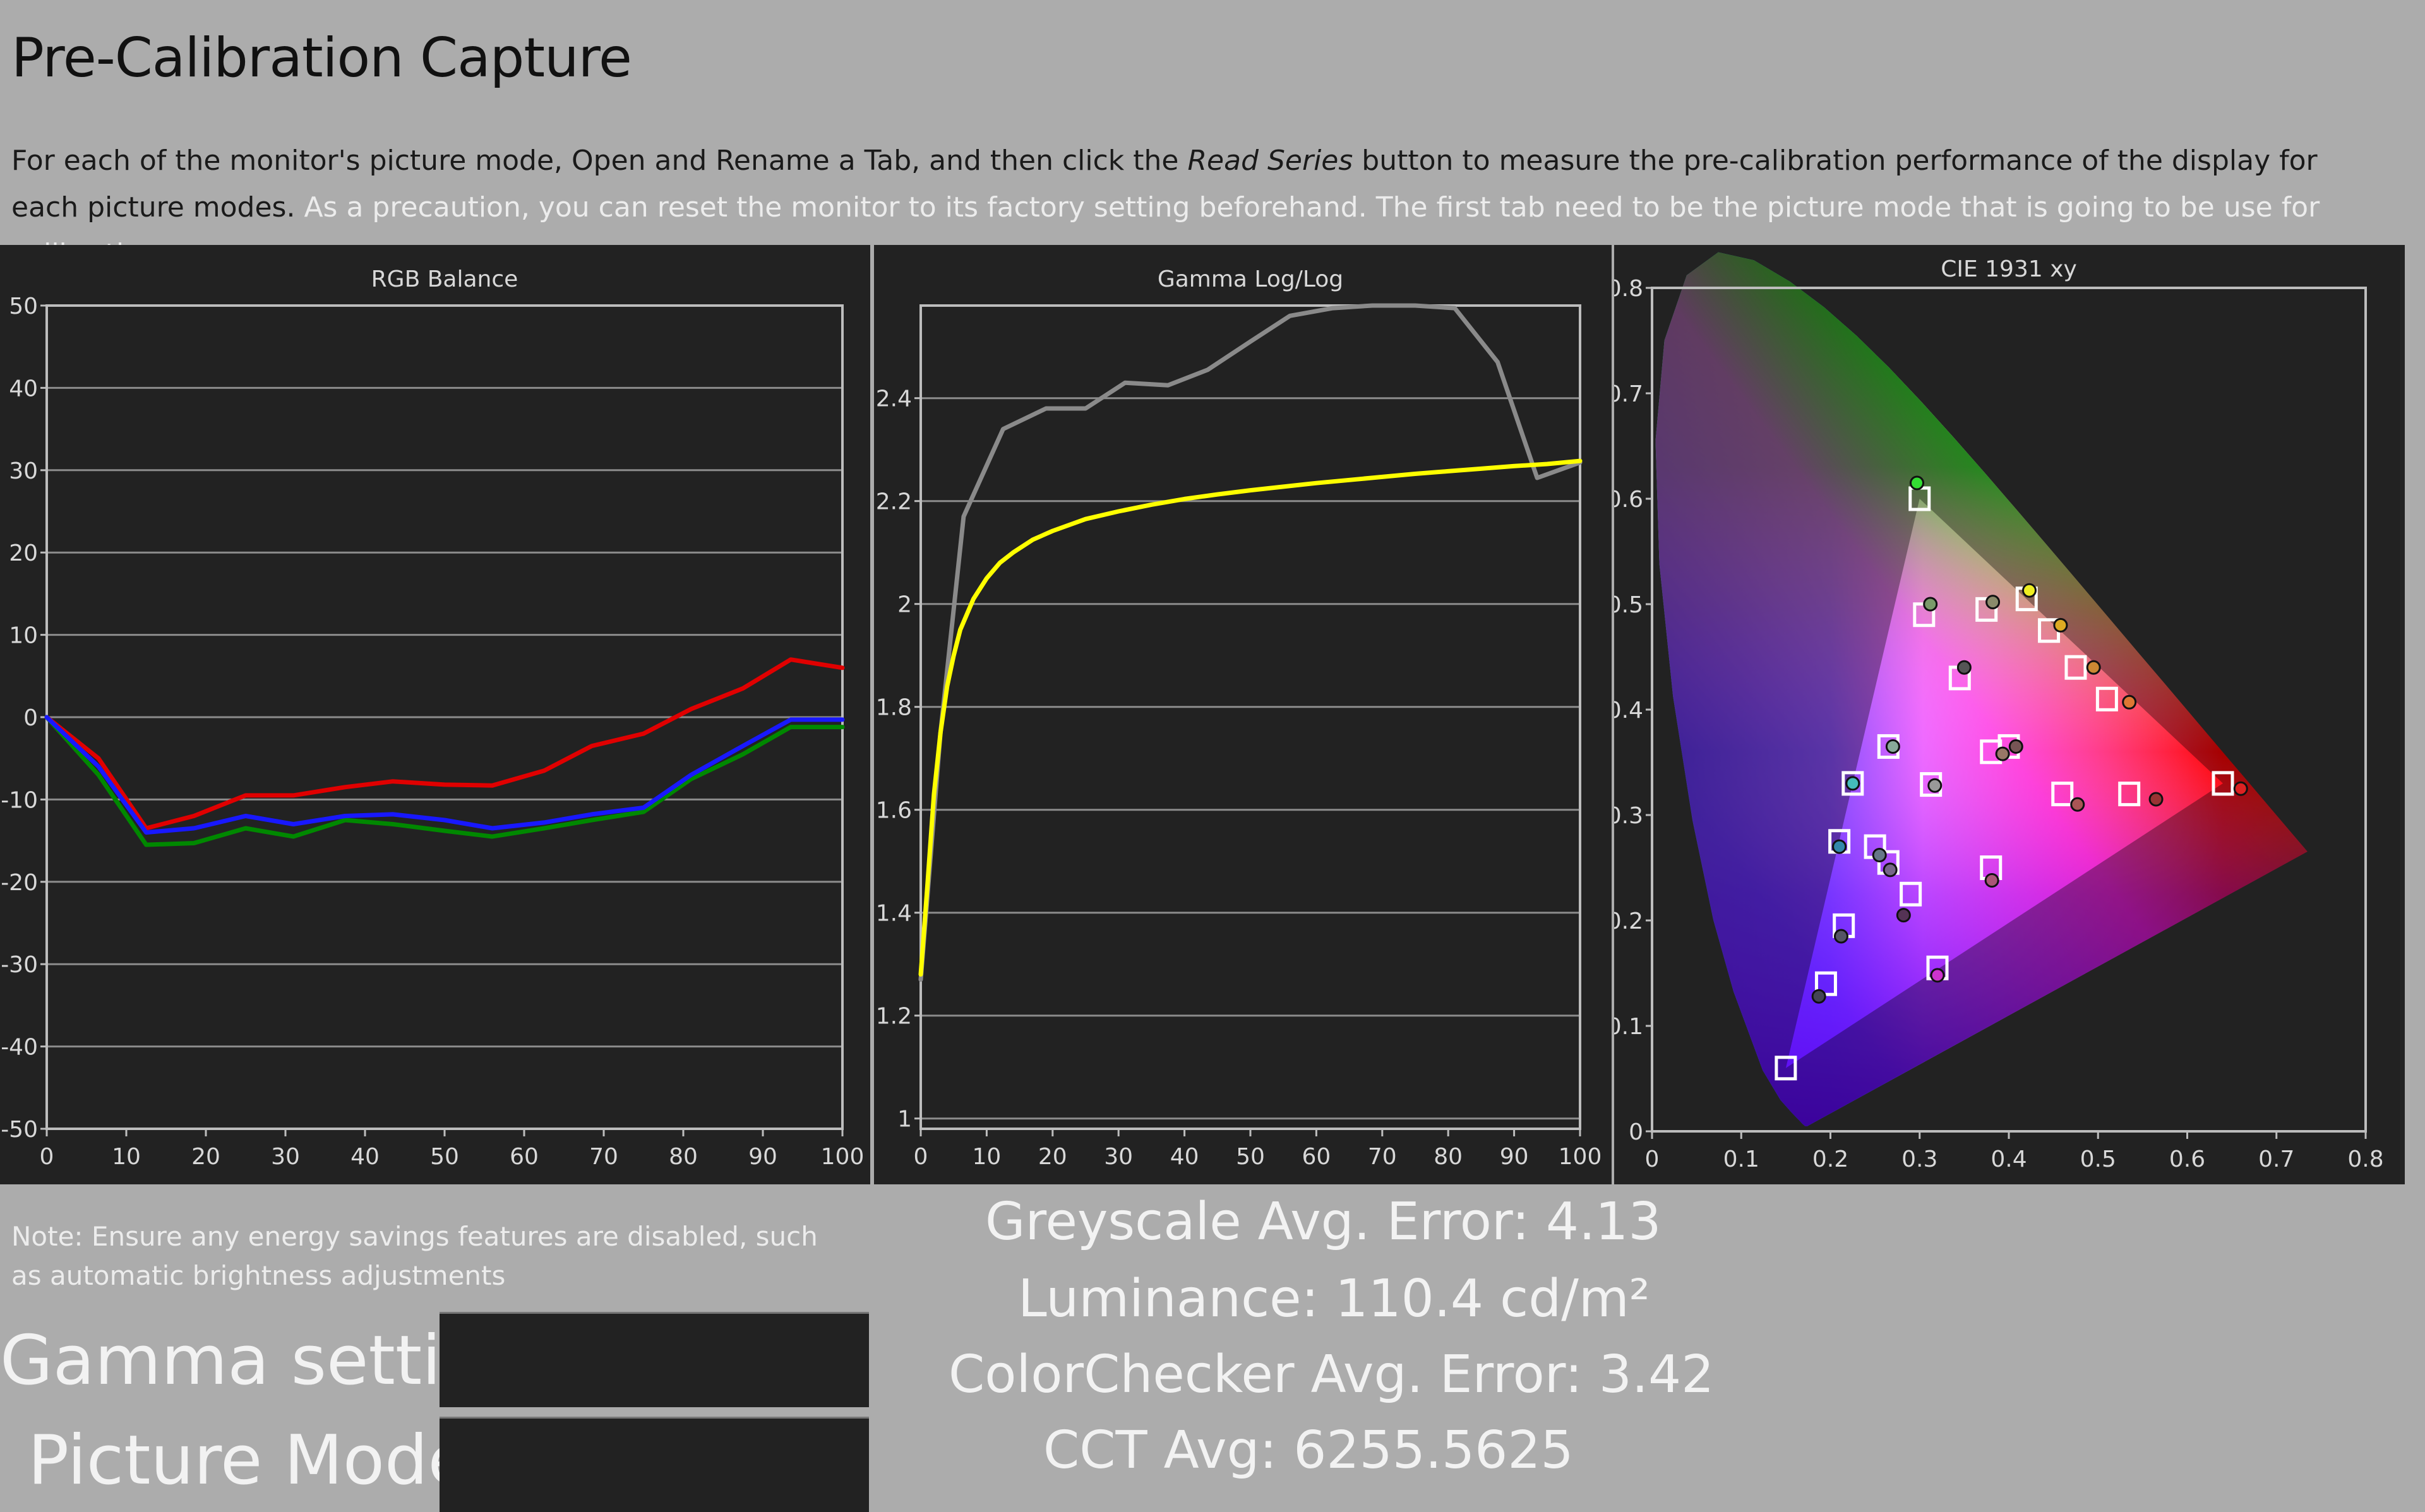 The width and height of the screenshot is (2425, 1512). What do you see at coordinates (654, 1359) in the screenshot?
I see `gamma-setting-field` at bounding box center [654, 1359].